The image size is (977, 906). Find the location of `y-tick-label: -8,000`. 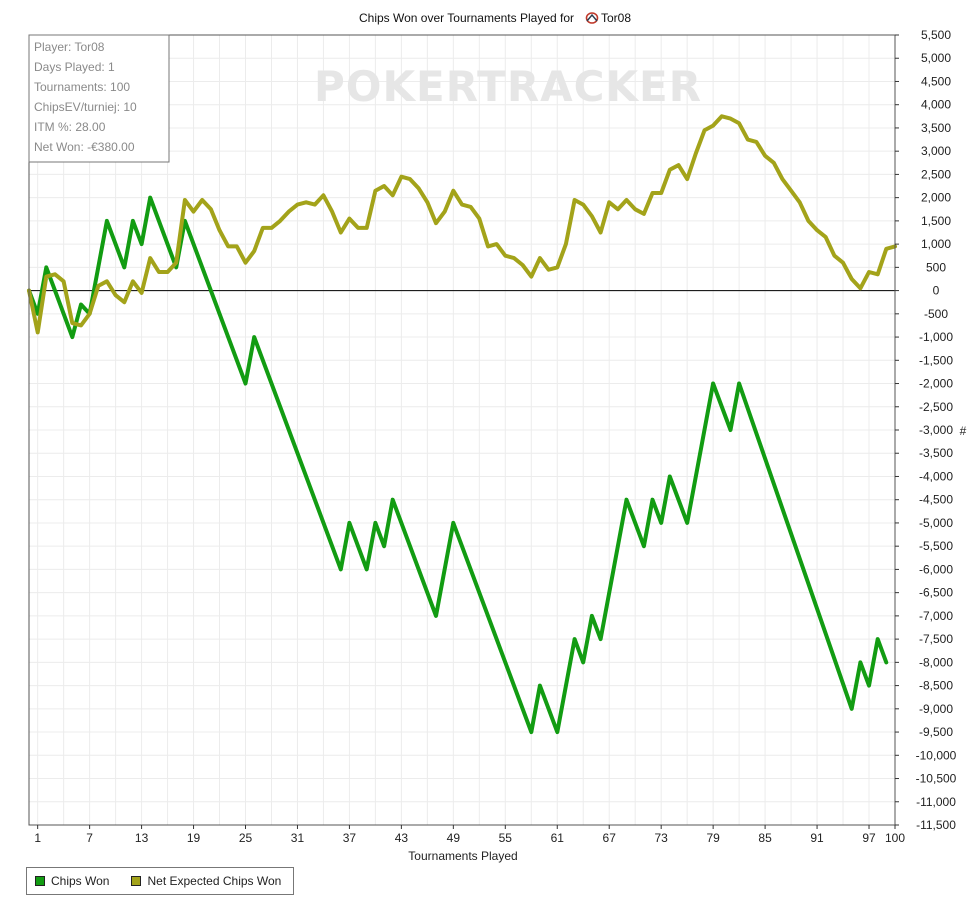

y-tick-label: -8,000 is located at coordinates (936, 662).